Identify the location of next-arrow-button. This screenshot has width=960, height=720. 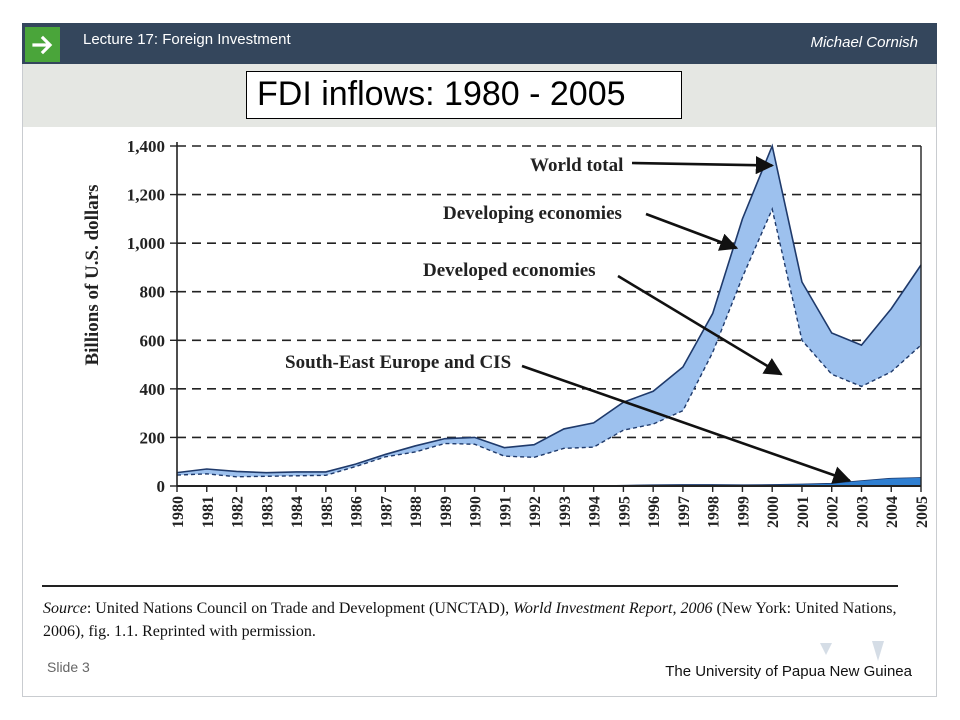
(42, 44).